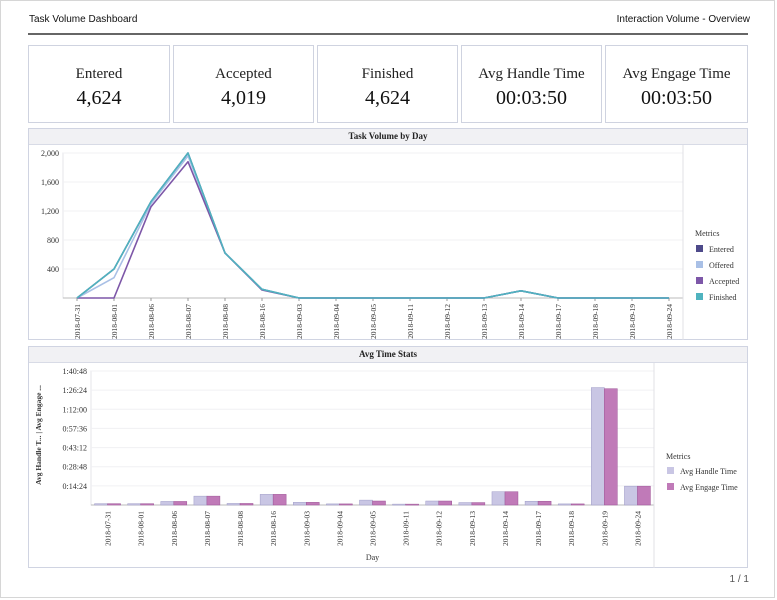 This screenshot has width=777, height=600. What do you see at coordinates (388, 355) in the screenshot?
I see `chart-title: Avg Time Stats` at bounding box center [388, 355].